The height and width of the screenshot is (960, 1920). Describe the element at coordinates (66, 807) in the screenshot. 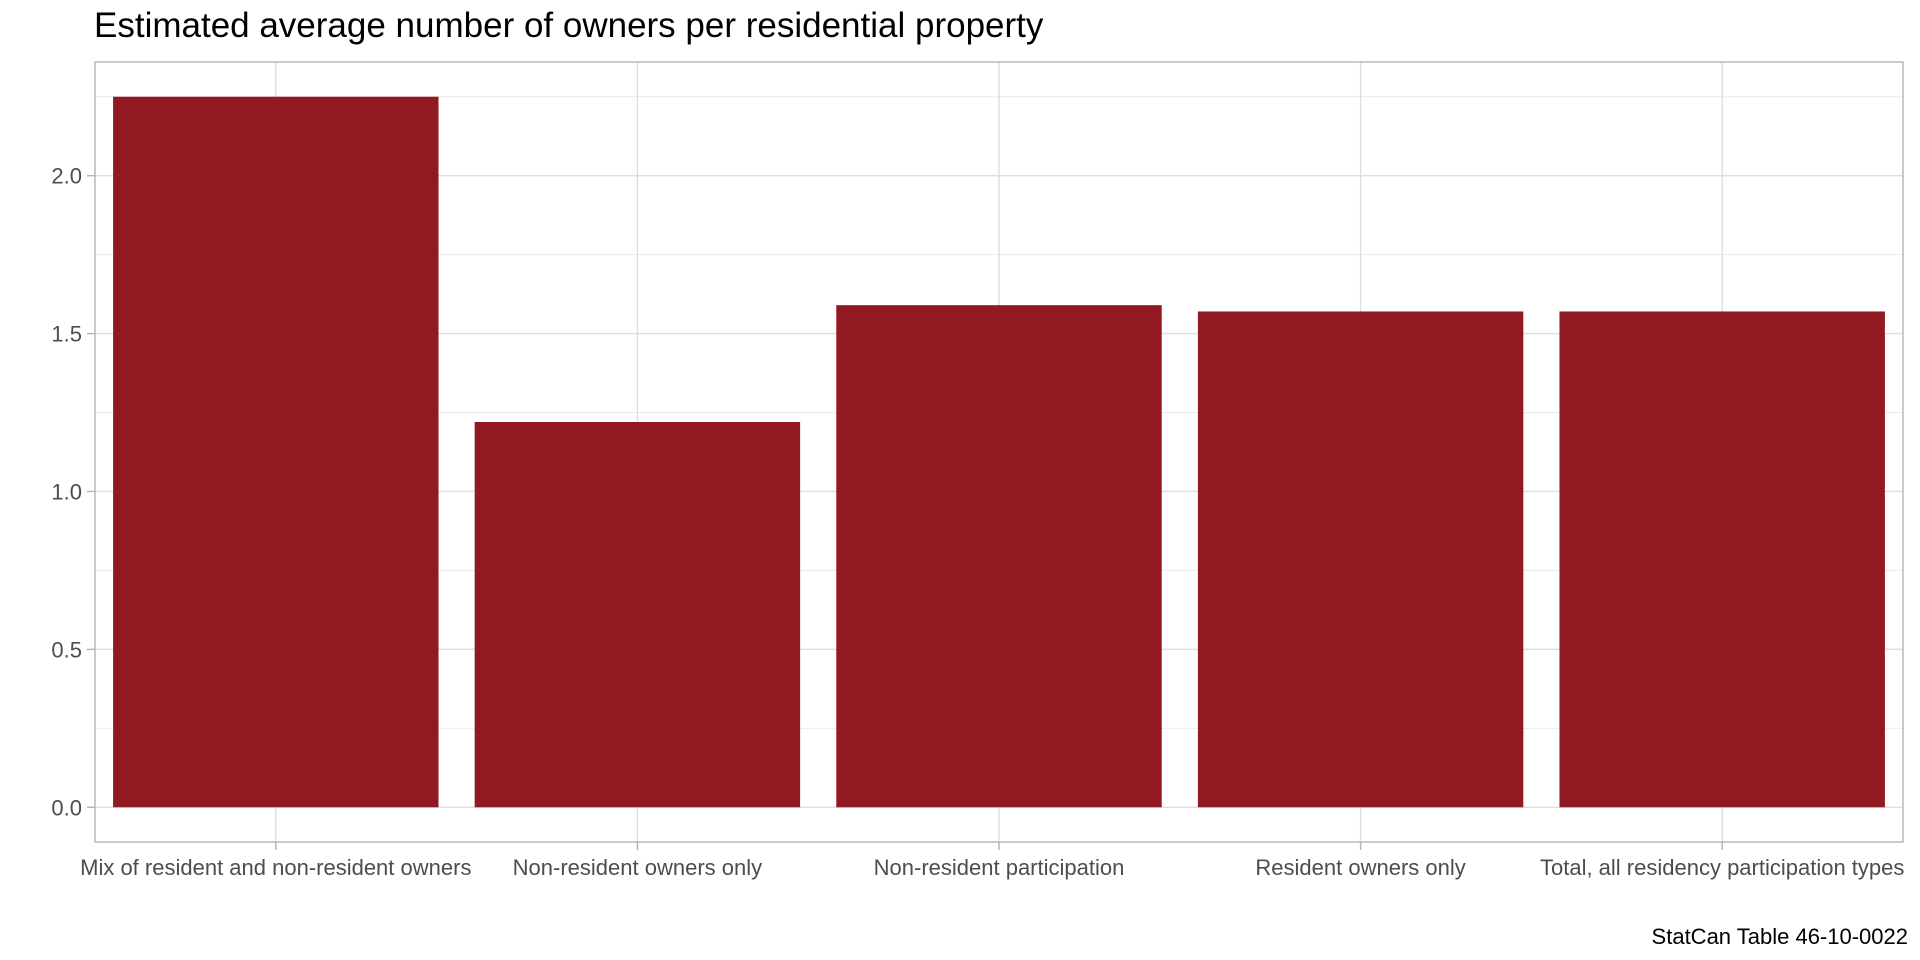

I see `y-tick-label: 0.0` at that location.